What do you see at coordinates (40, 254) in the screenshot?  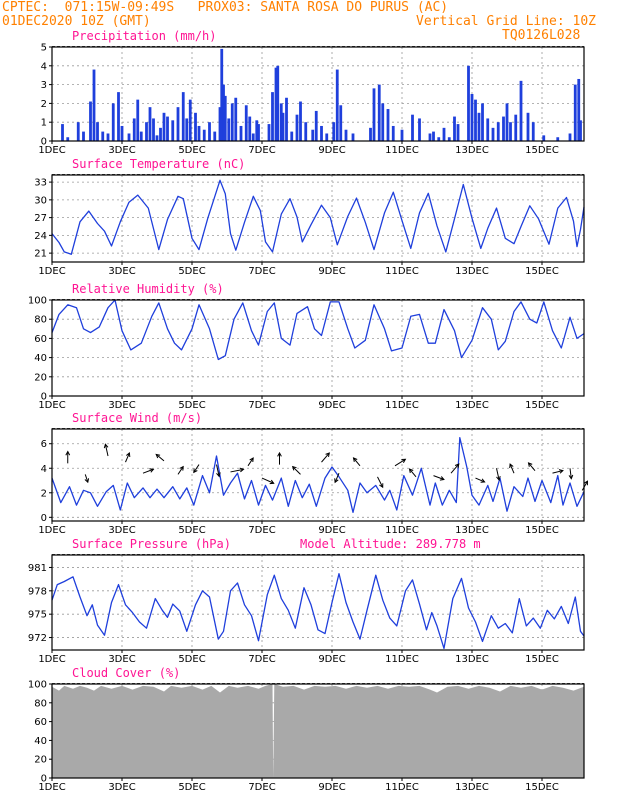 I see `temp-y-tick: 21` at bounding box center [40, 254].